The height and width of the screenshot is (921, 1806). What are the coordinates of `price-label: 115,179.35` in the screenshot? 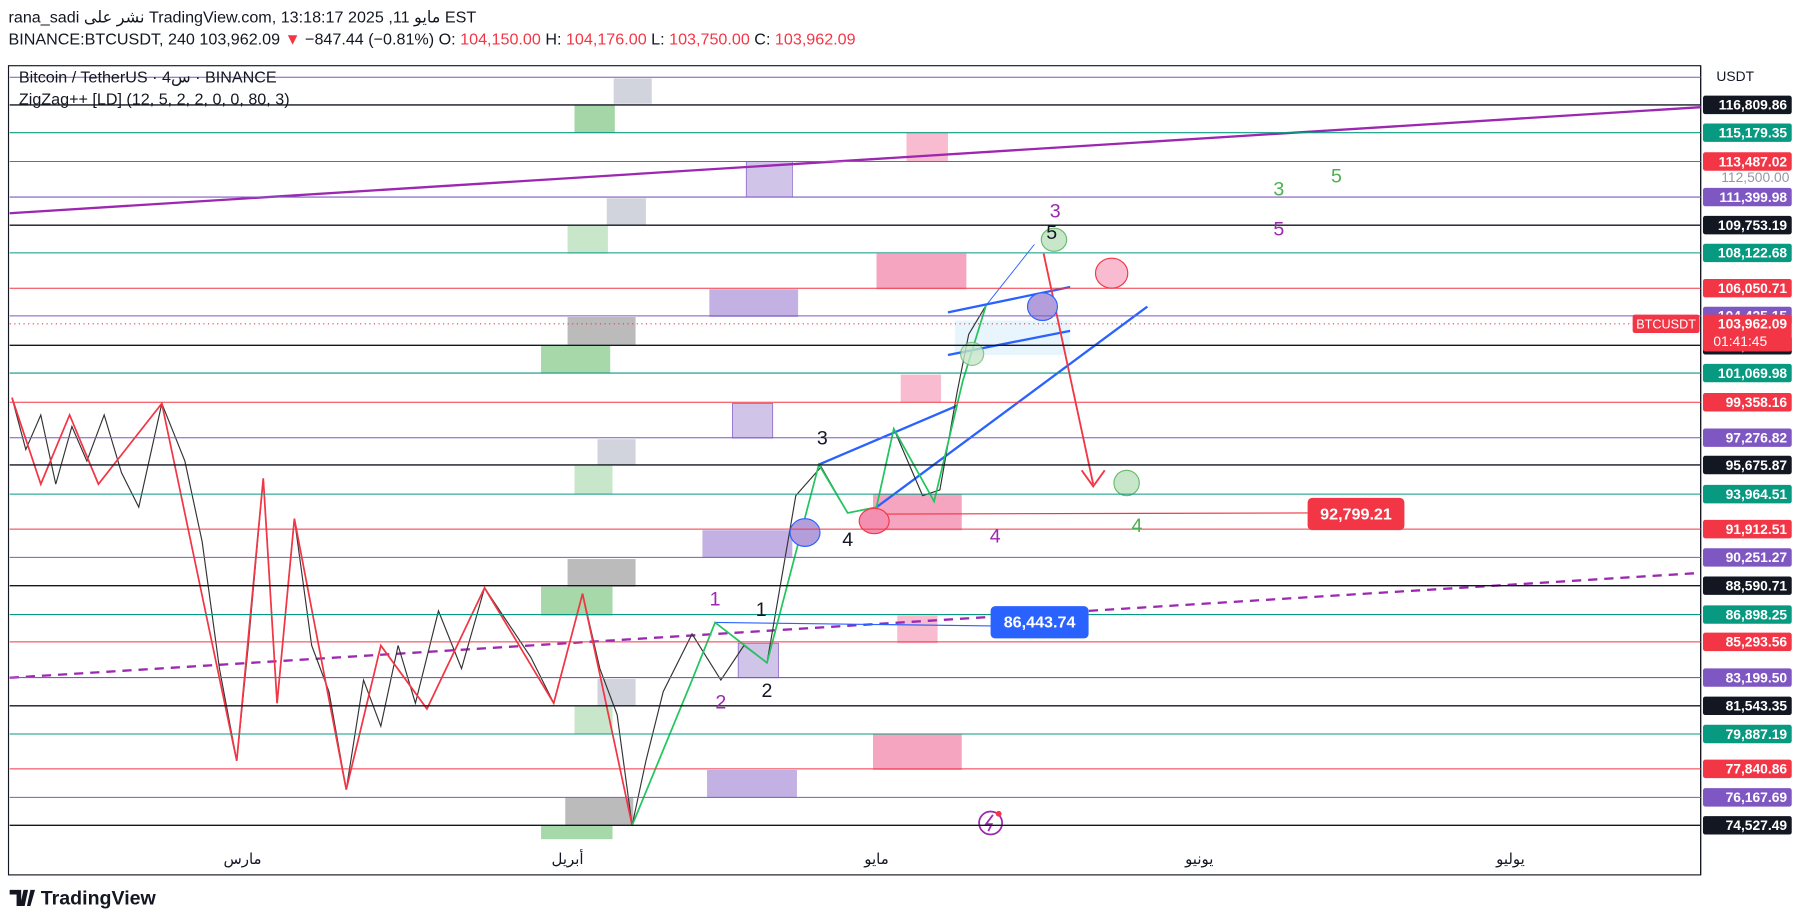 It's located at (1753, 132).